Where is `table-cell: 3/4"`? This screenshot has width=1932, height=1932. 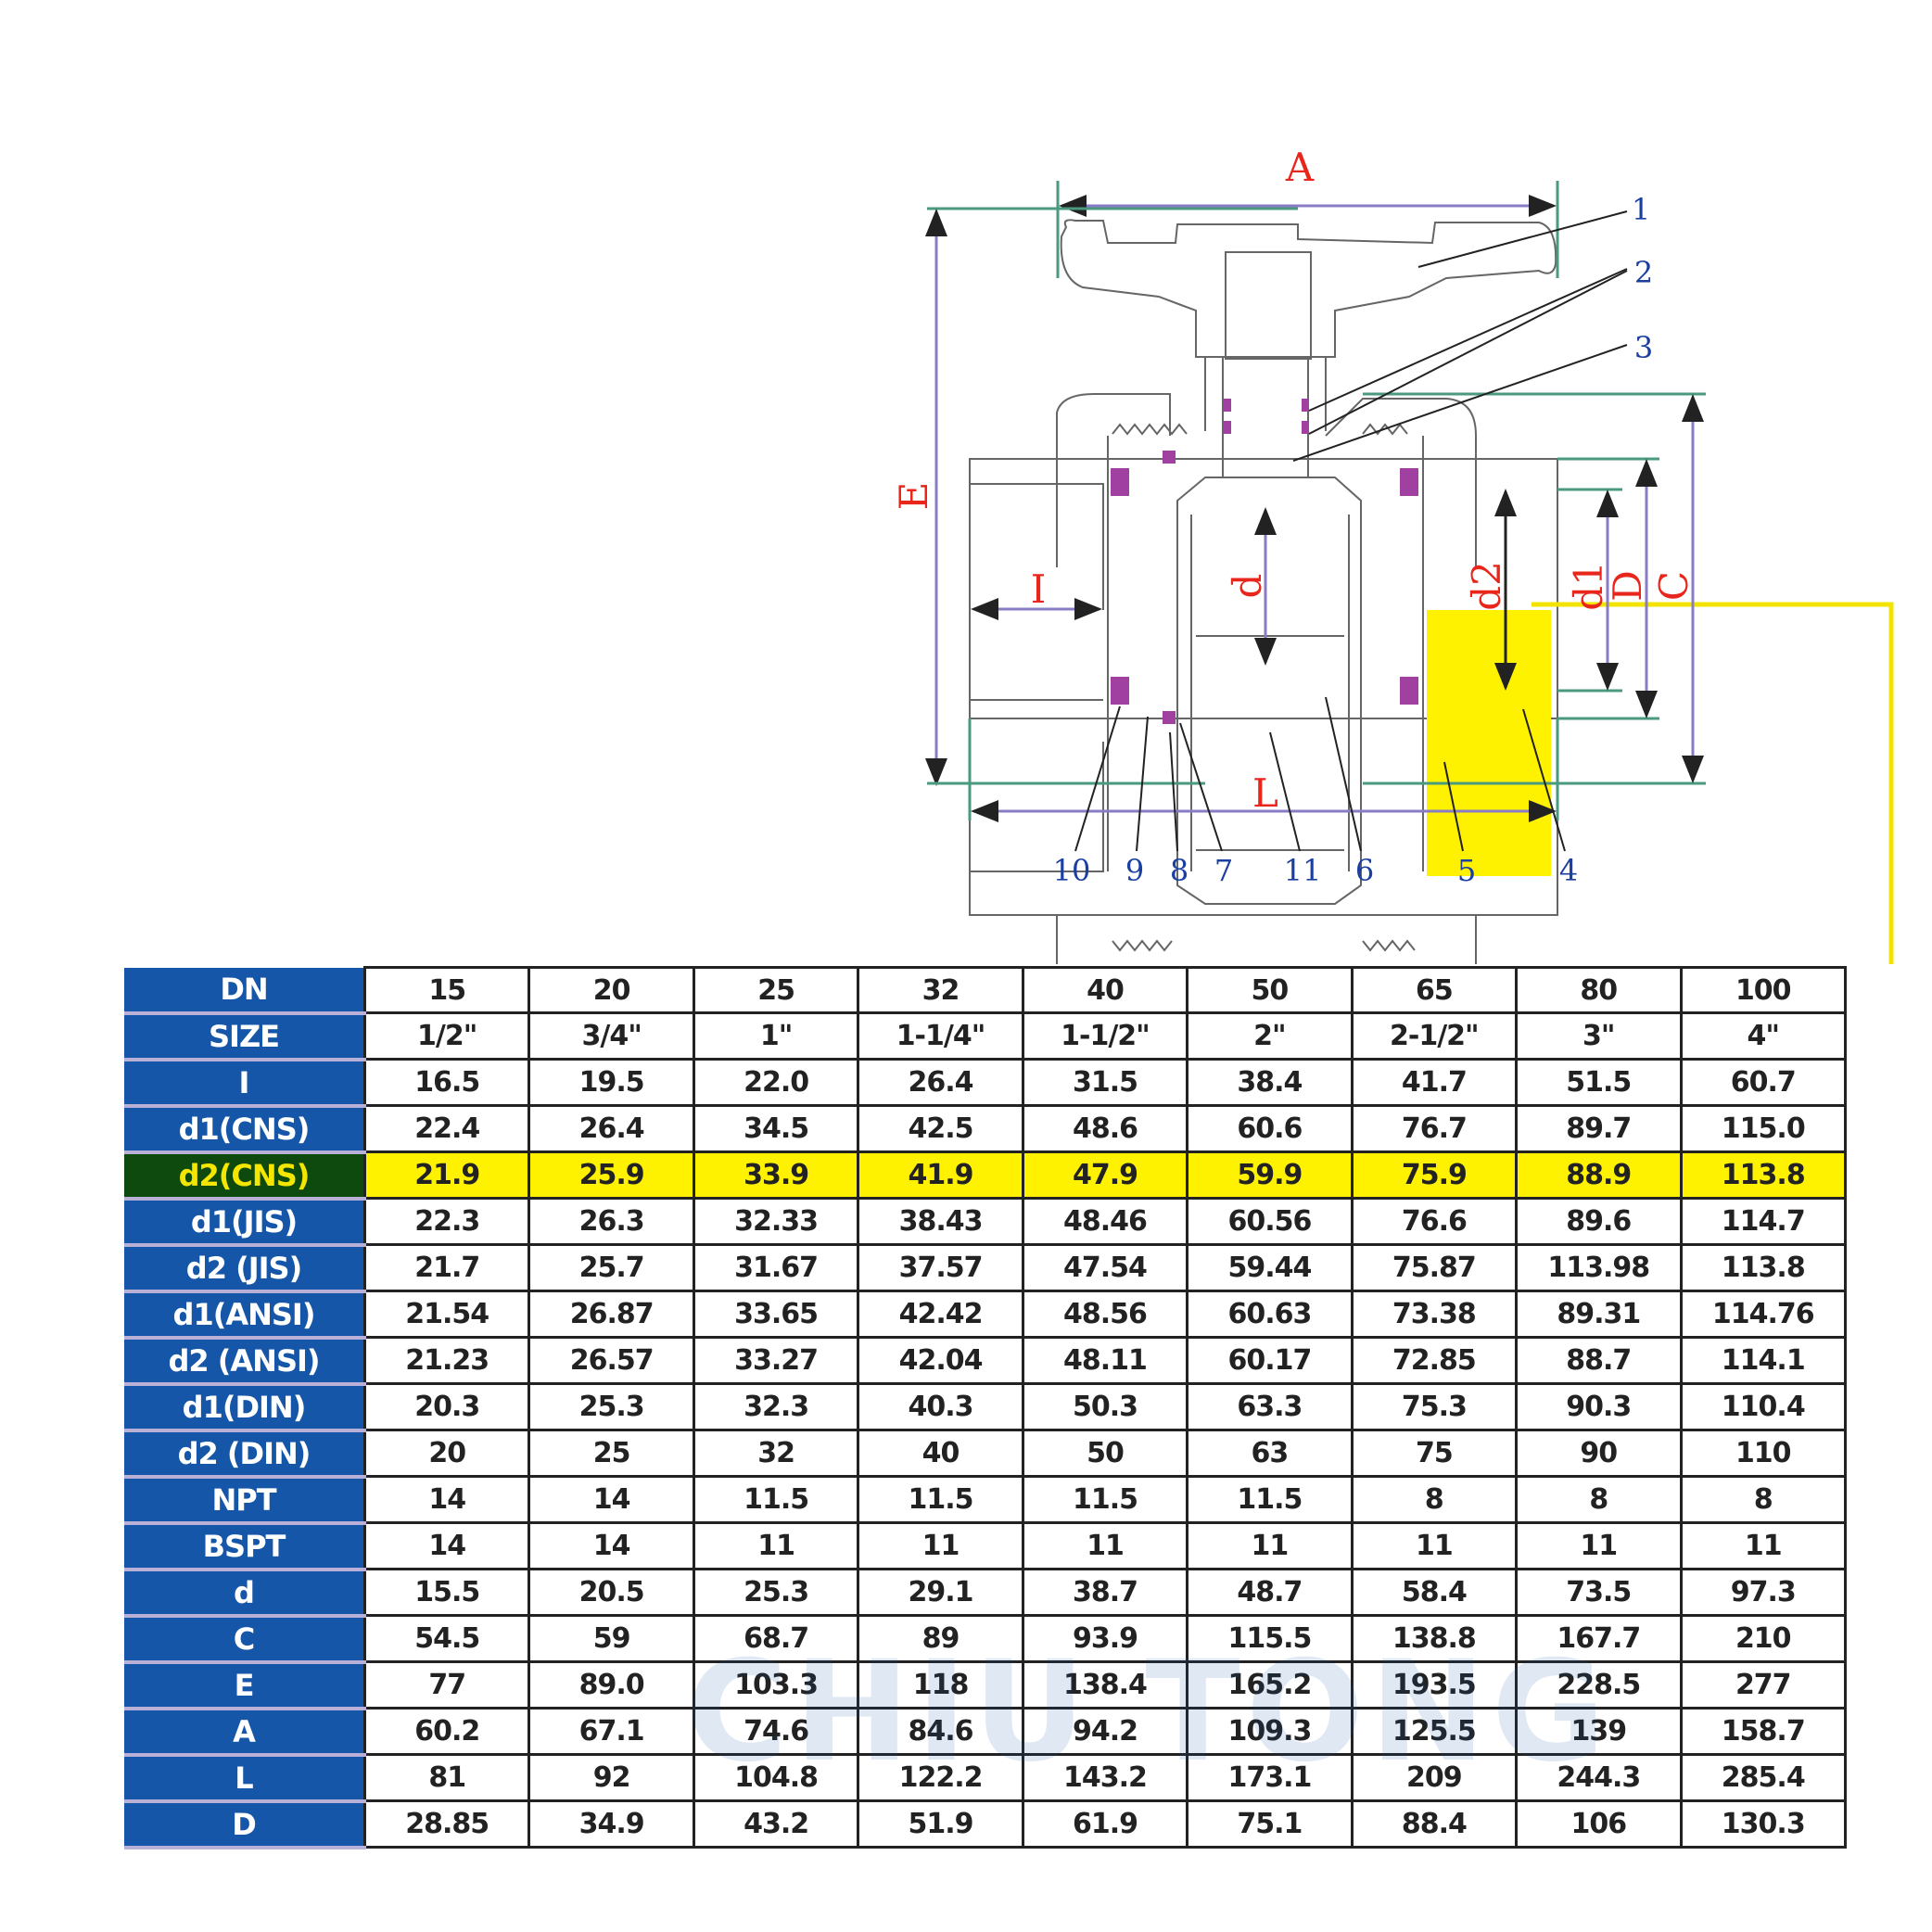 table-cell: 3/4" is located at coordinates (611, 1036).